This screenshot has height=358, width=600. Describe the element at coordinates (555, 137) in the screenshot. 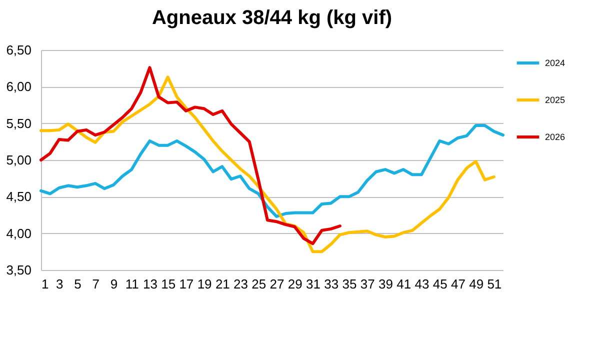

I see `legend-label: 2026` at that location.